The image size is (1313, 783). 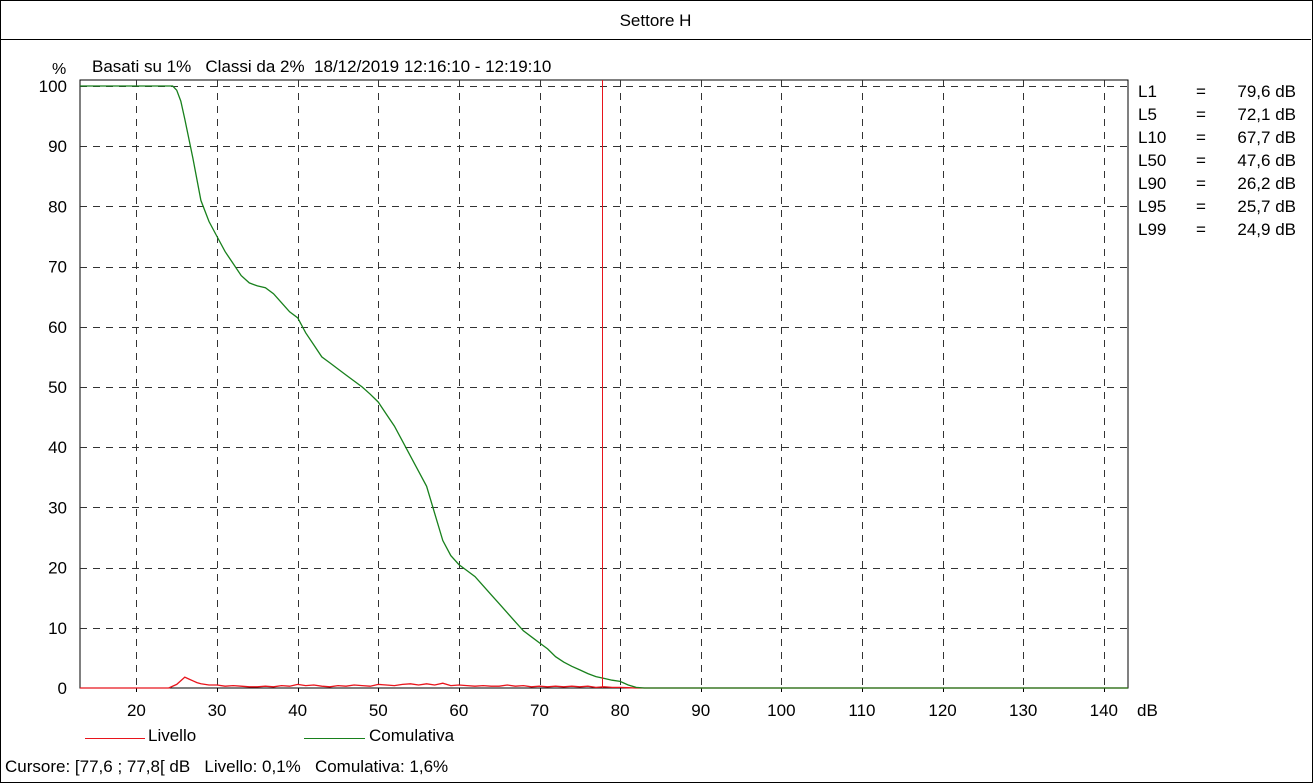 I want to click on x-tick-label-40: 40, so click(x=297, y=710).